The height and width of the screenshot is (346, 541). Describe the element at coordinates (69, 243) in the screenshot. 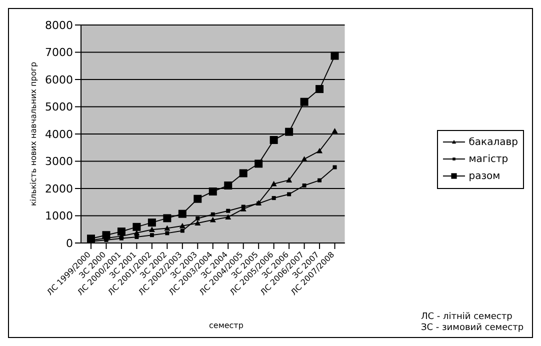

I see `y-tick-label: 0` at that location.